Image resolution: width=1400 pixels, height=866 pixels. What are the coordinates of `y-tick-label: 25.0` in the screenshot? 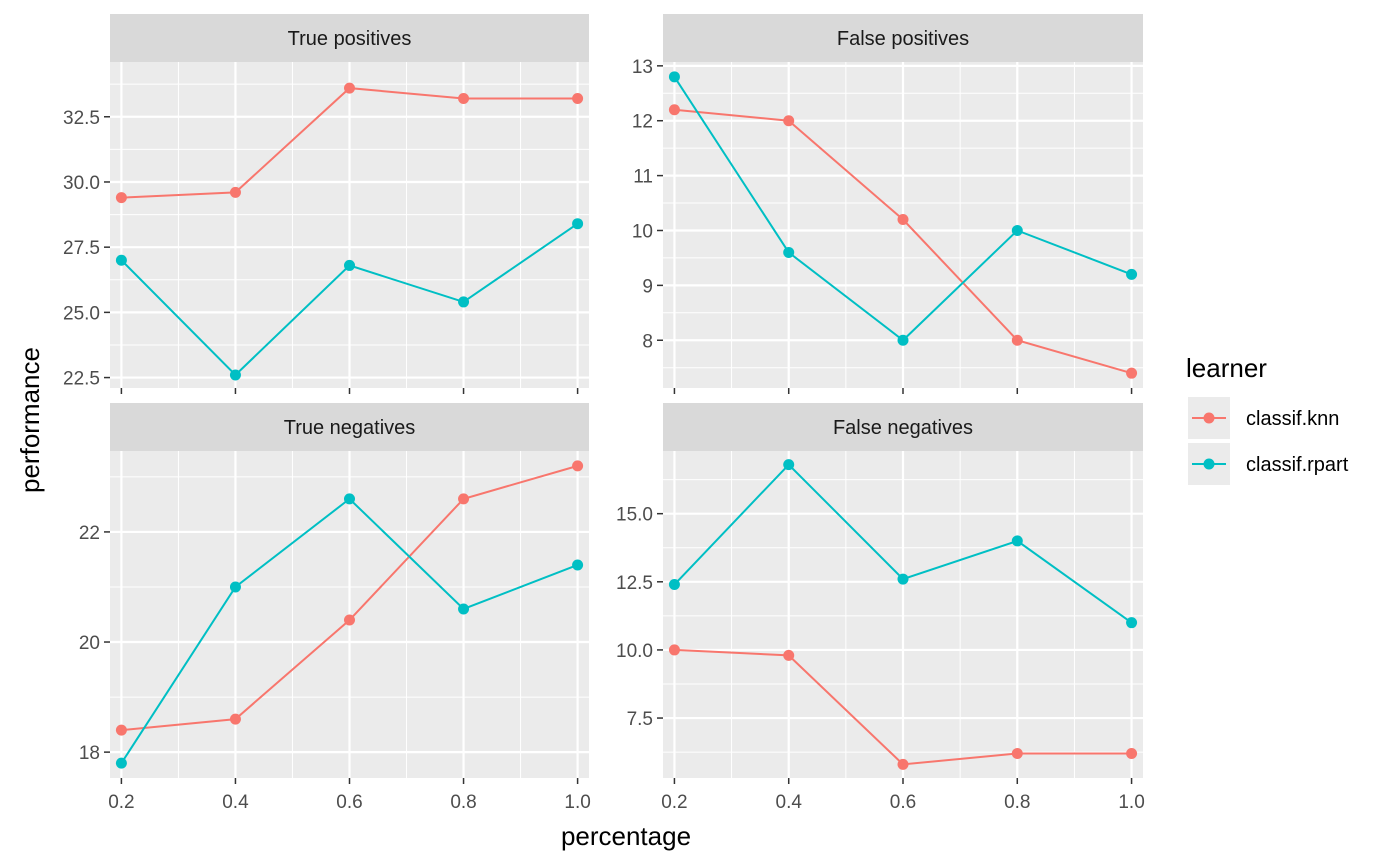 It's located at (81, 313).